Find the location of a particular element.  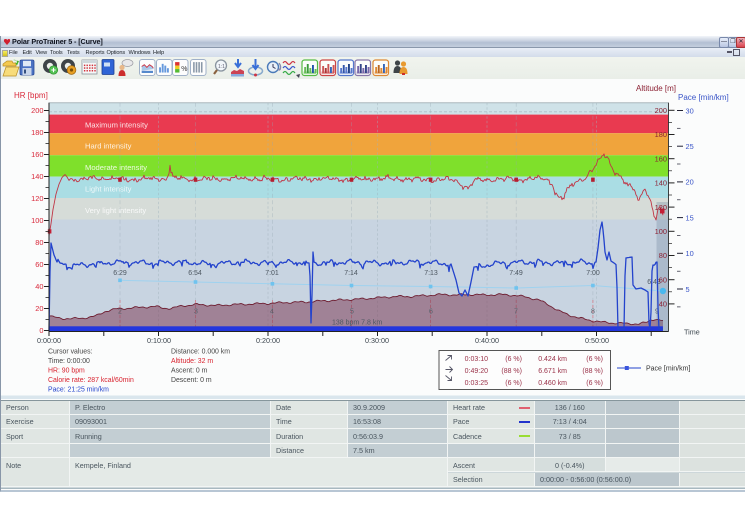

svg-text: 1:1 is located at coordinates (221, 67).